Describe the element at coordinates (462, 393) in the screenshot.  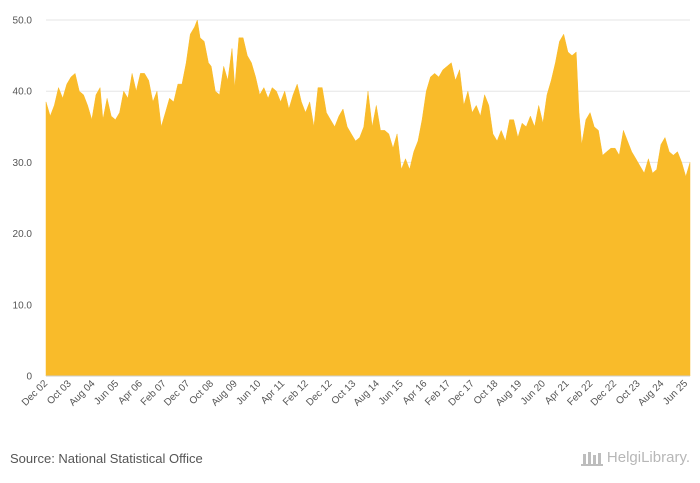
I see `x-tick-label: Dec 17` at that location.